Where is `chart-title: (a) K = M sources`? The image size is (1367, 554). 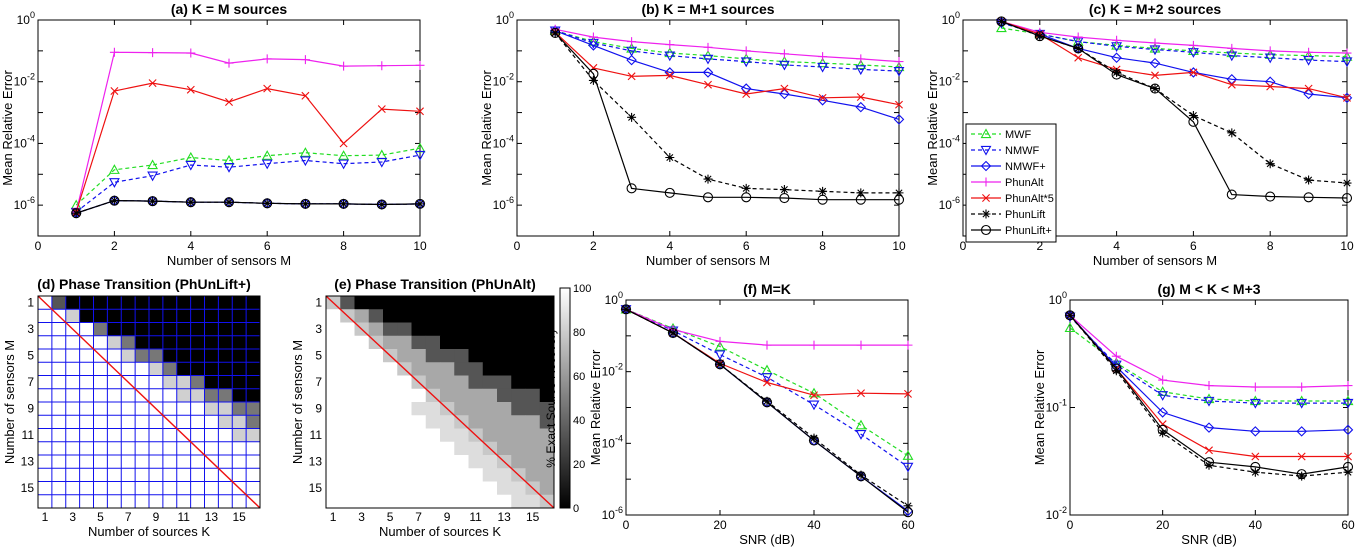
chart-title: (a) K = M sources is located at coordinates (229, 9).